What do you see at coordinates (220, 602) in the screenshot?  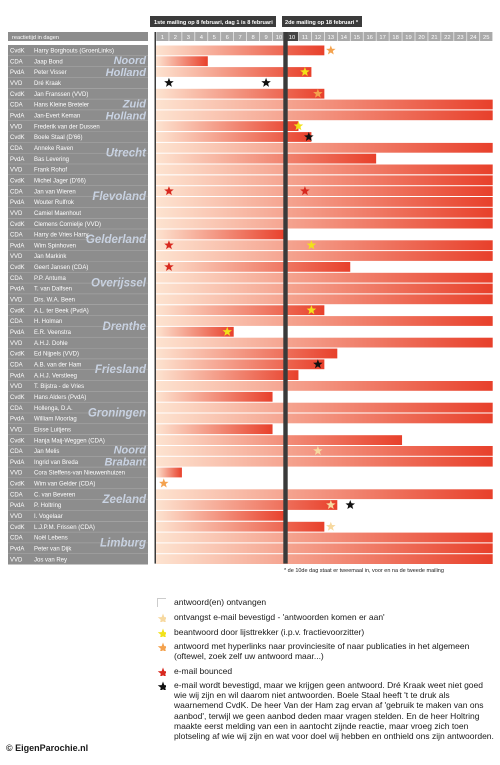 I see `legend-text: antwoord(en) ontvangen` at bounding box center [220, 602].